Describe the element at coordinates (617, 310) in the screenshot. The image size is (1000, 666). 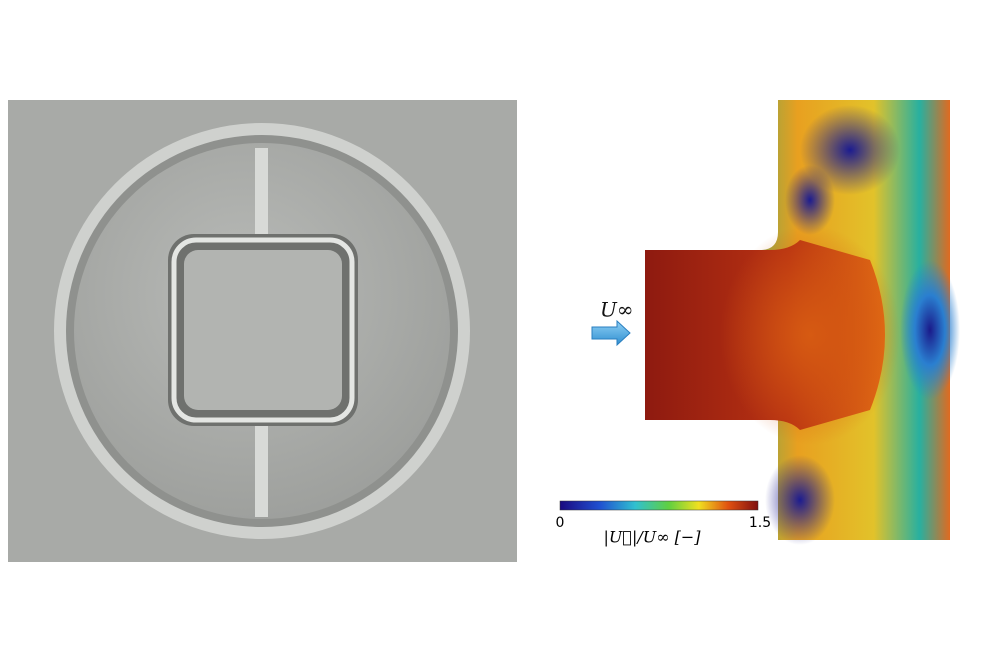
I see `flow-label: U∞` at that location.